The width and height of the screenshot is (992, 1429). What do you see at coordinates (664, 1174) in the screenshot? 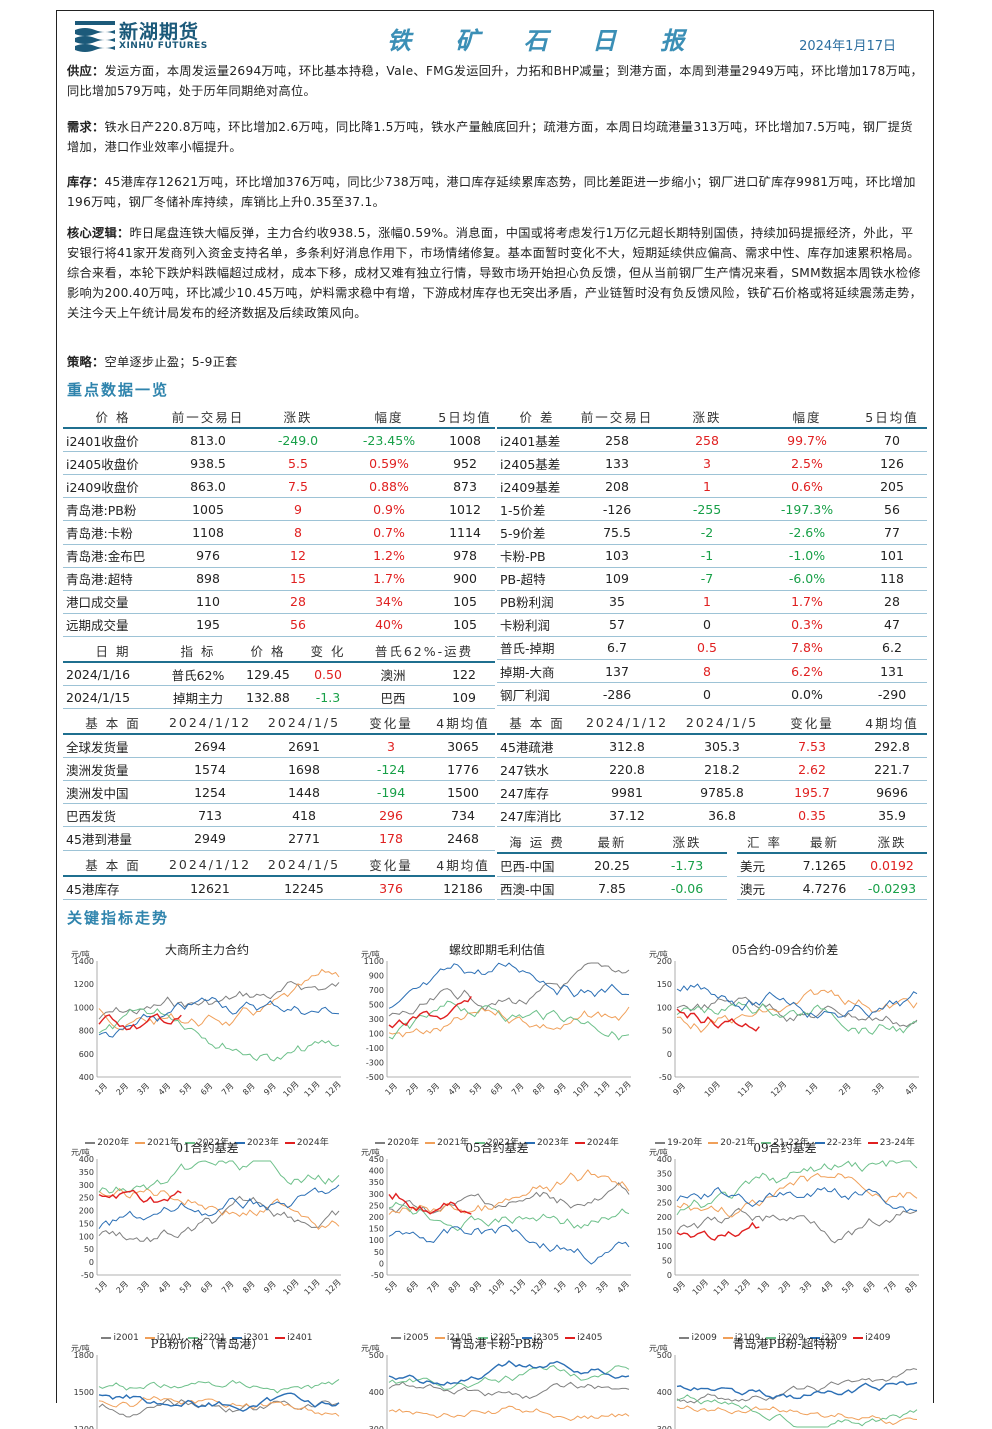
I see `y-tick-label: 350` at bounding box center [664, 1174].